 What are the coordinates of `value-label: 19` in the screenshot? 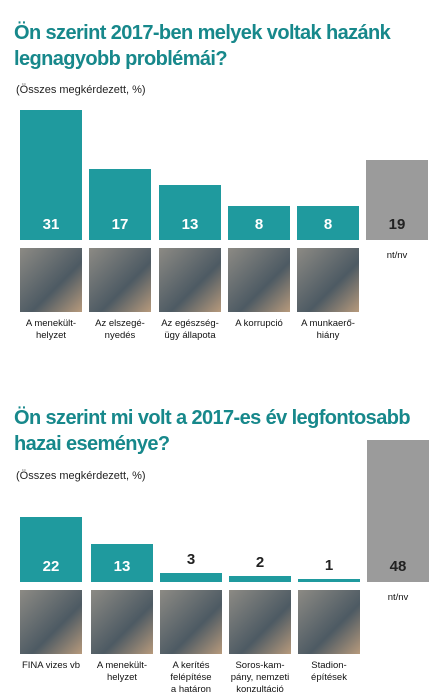 It's located at (397, 224).